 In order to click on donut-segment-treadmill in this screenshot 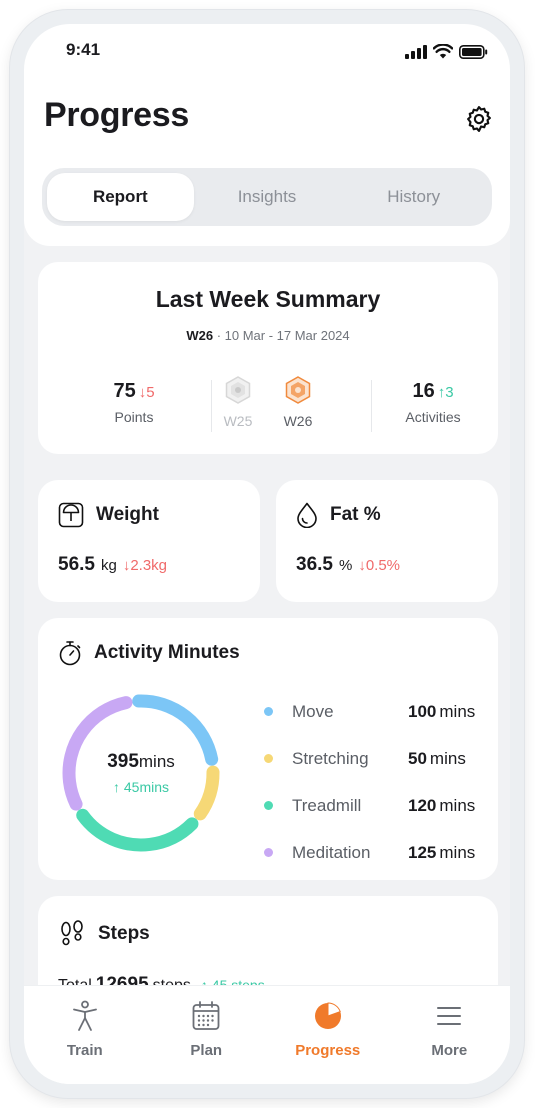, I will do `click(141, 773)`.